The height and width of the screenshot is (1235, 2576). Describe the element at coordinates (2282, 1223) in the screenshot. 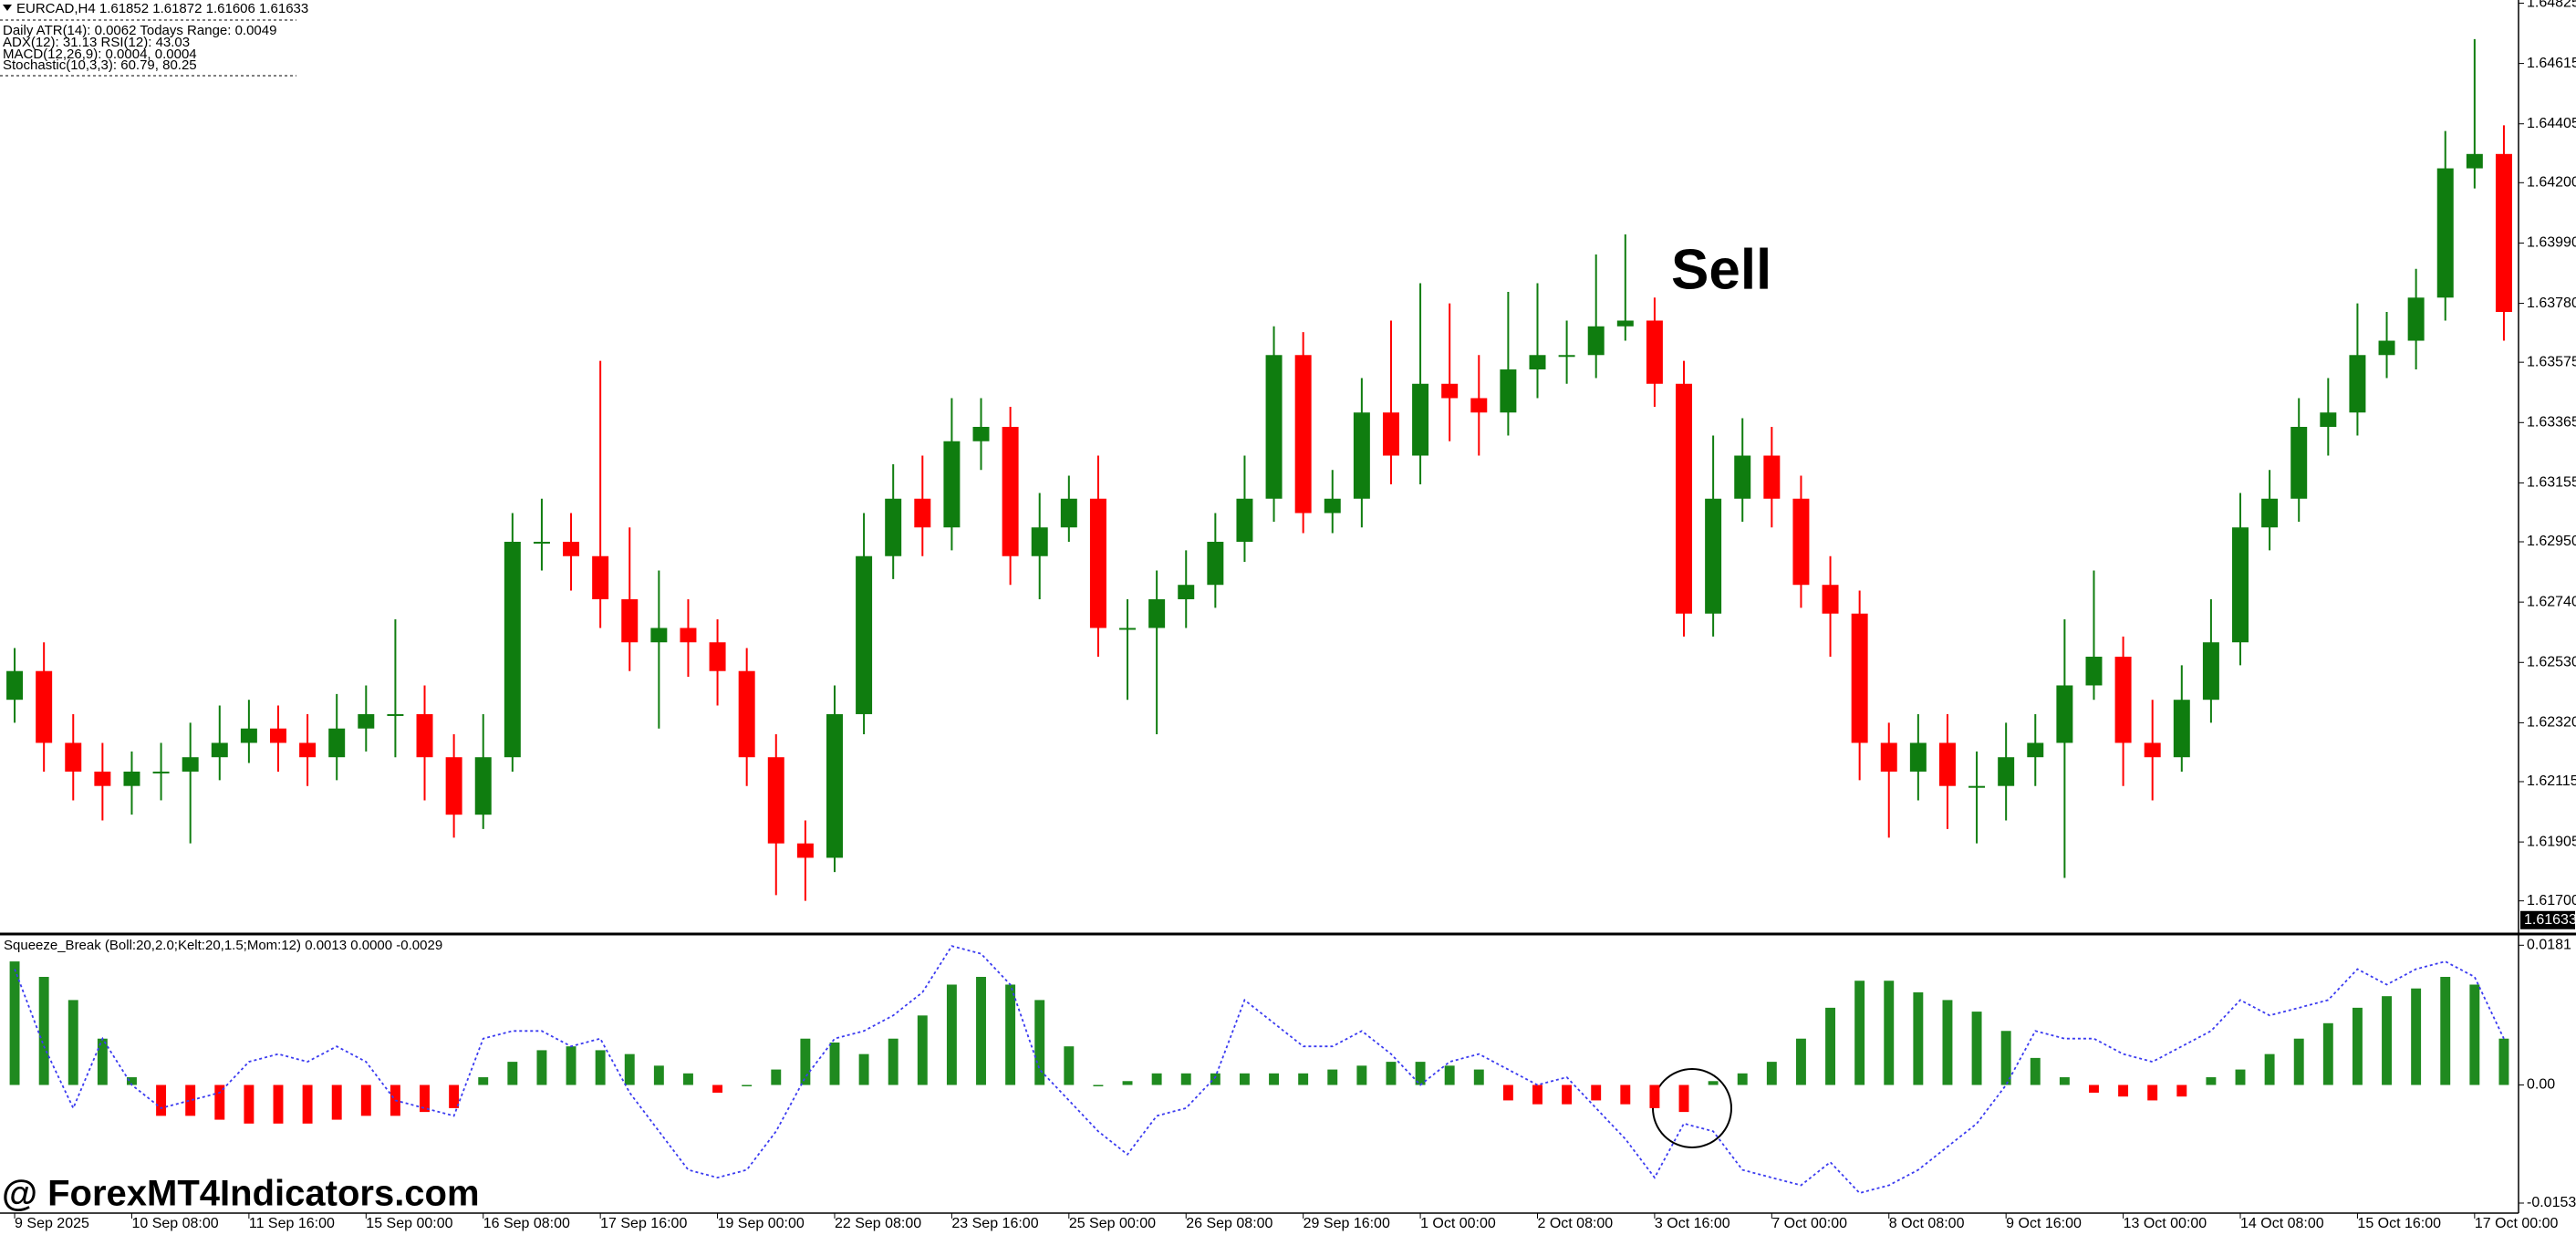

I see `x-tick-label: 14 Oct 08:00` at that location.